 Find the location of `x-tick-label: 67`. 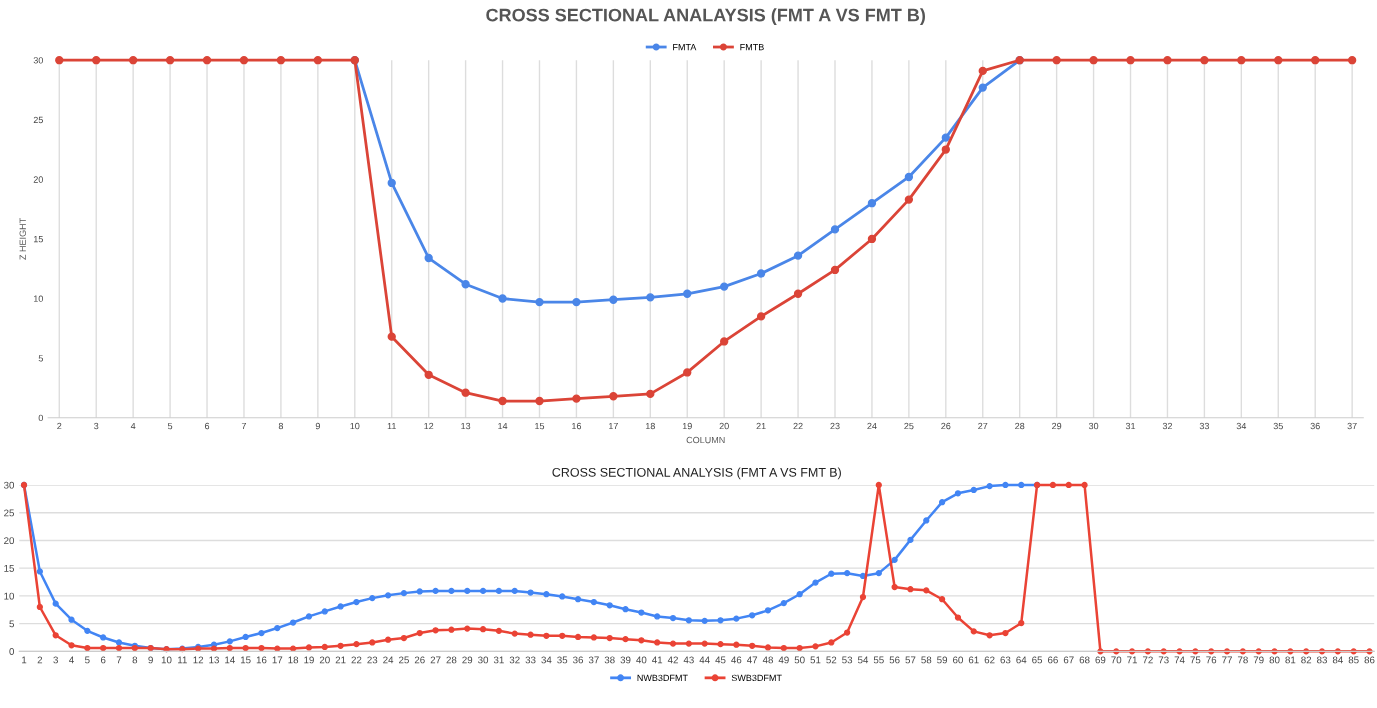

x-tick-label: 67 is located at coordinates (1068, 660).